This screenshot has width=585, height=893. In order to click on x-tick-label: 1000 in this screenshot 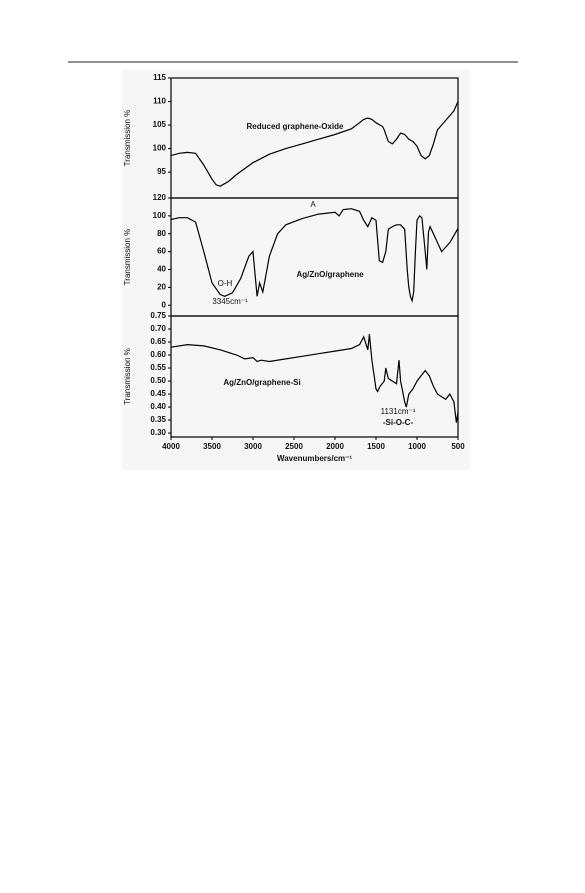, I will do `click(417, 446)`.